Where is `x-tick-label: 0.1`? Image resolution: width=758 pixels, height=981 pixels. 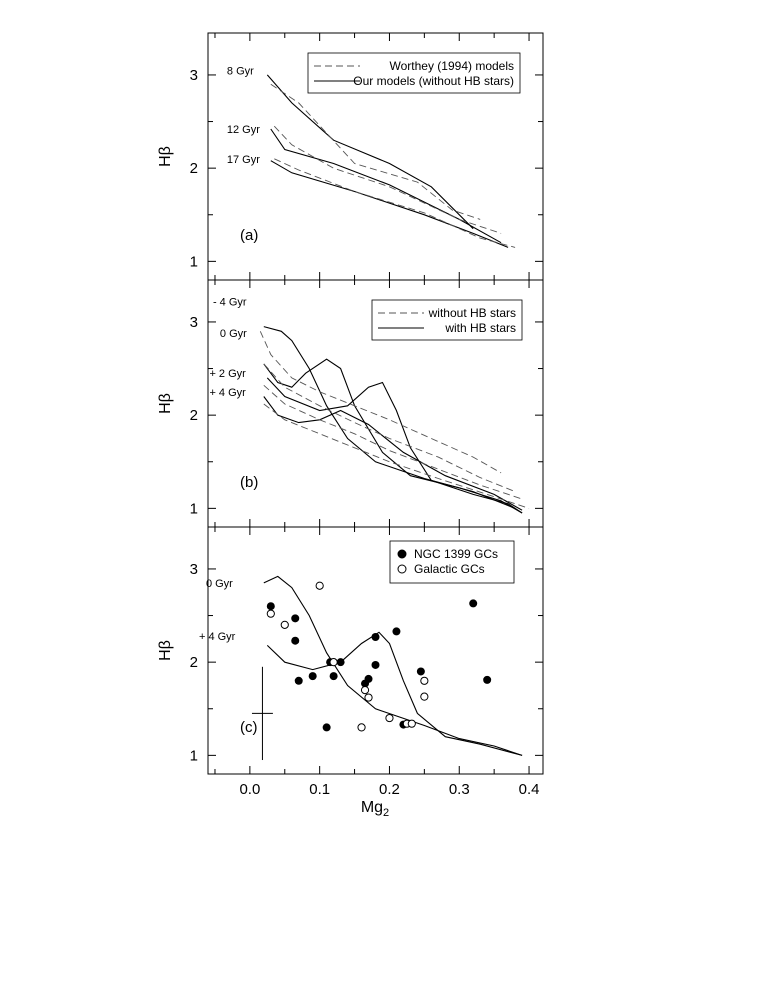 x-tick-label: 0.1 is located at coordinates (319, 789).